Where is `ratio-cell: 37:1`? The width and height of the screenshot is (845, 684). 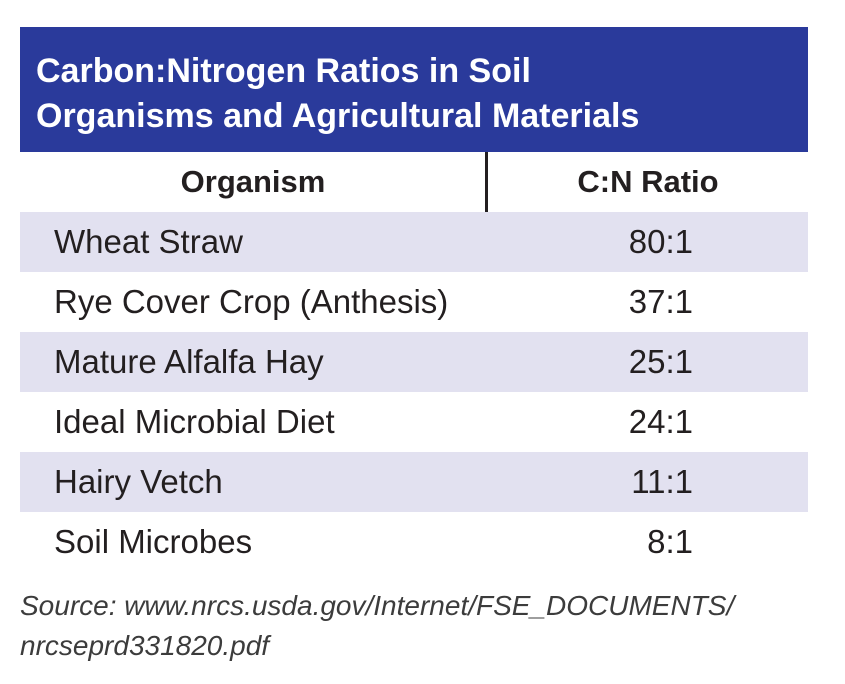 ratio-cell: 37:1 is located at coordinates (660, 301).